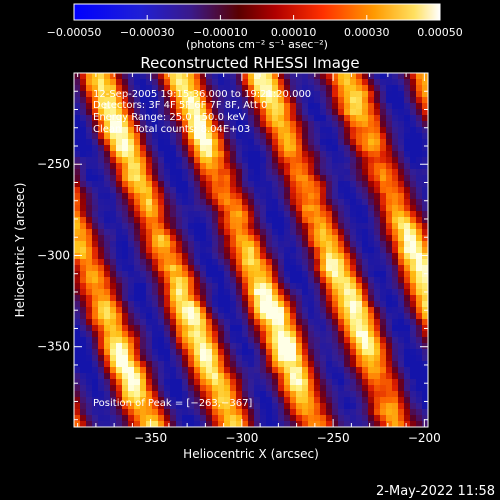 The height and width of the screenshot is (500, 500). What do you see at coordinates (241, 438) in the screenshot?
I see `x-tick-label: −300` at bounding box center [241, 438].